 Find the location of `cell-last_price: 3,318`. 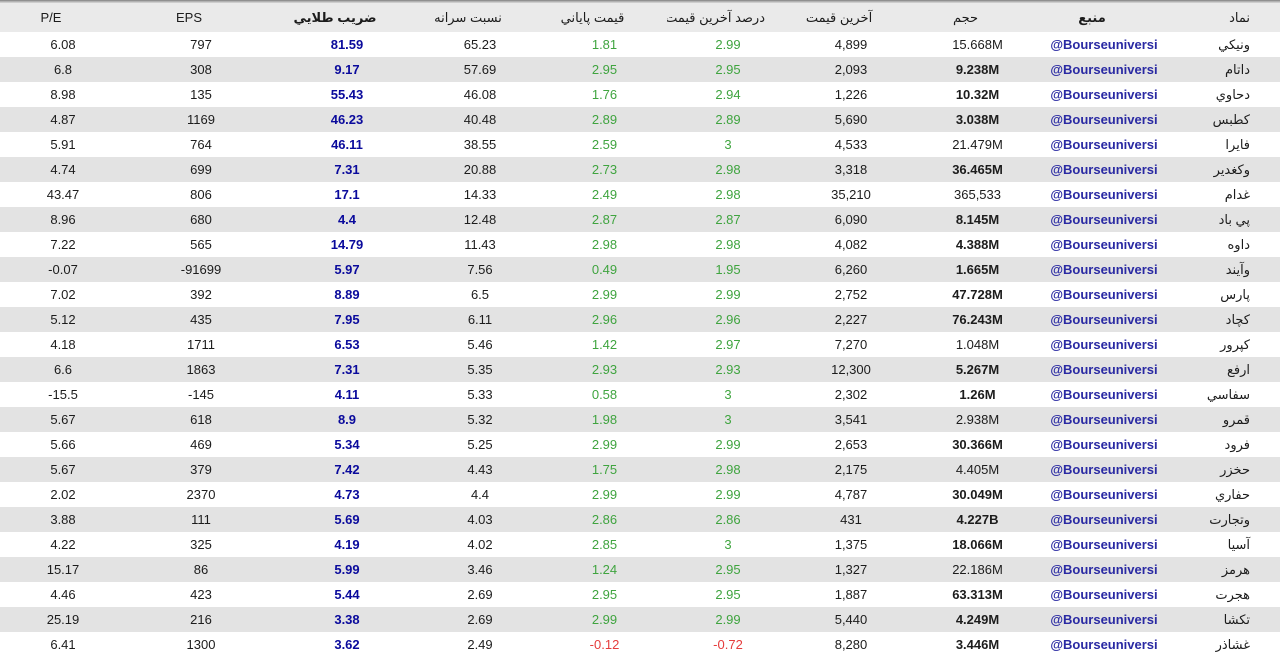

cell-last_price: 3,318 is located at coordinates (851, 169).